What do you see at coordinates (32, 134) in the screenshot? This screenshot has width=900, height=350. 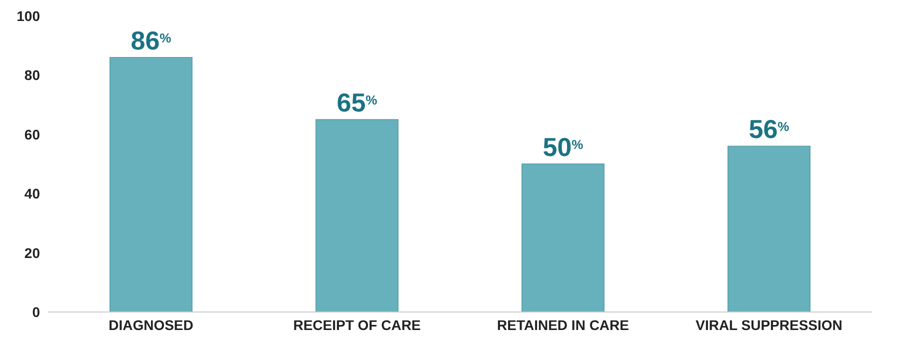 I see `y-tick-label: 60` at bounding box center [32, 134].